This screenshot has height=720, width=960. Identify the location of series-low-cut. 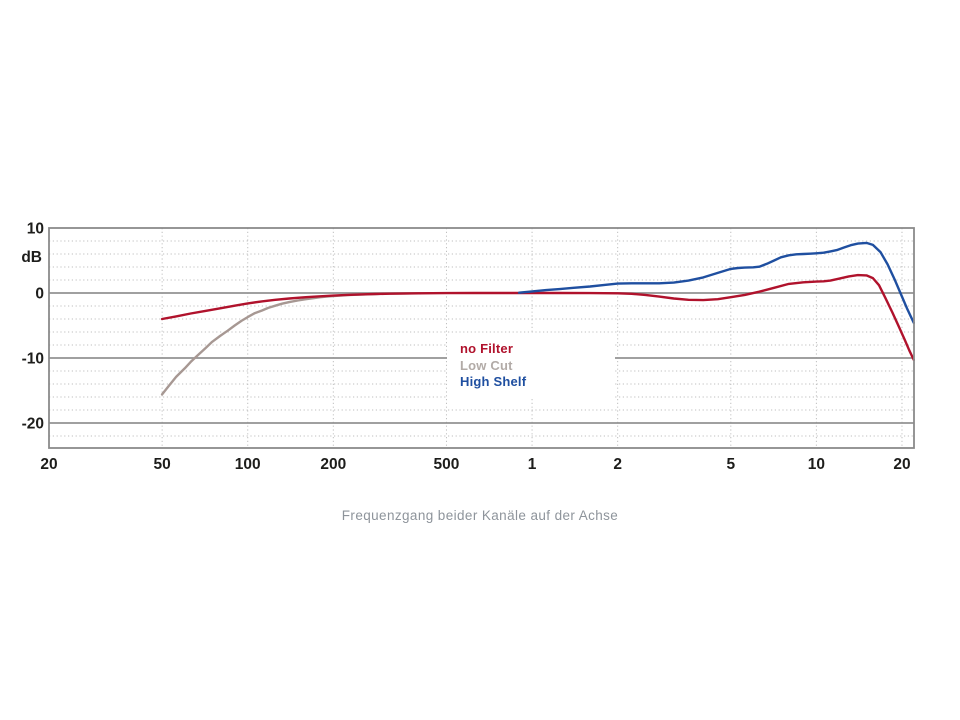
(290, 344).